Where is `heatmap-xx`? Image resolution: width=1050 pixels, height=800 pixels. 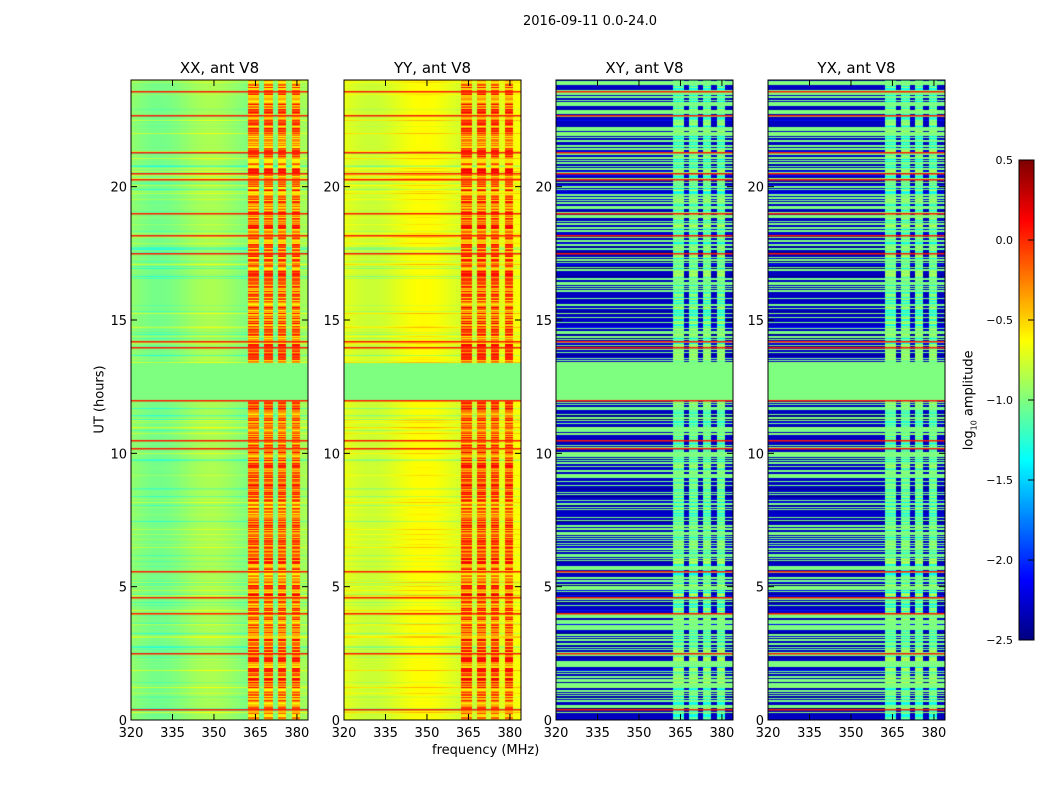 heatmap-xx is located at coordinates (219, 400).